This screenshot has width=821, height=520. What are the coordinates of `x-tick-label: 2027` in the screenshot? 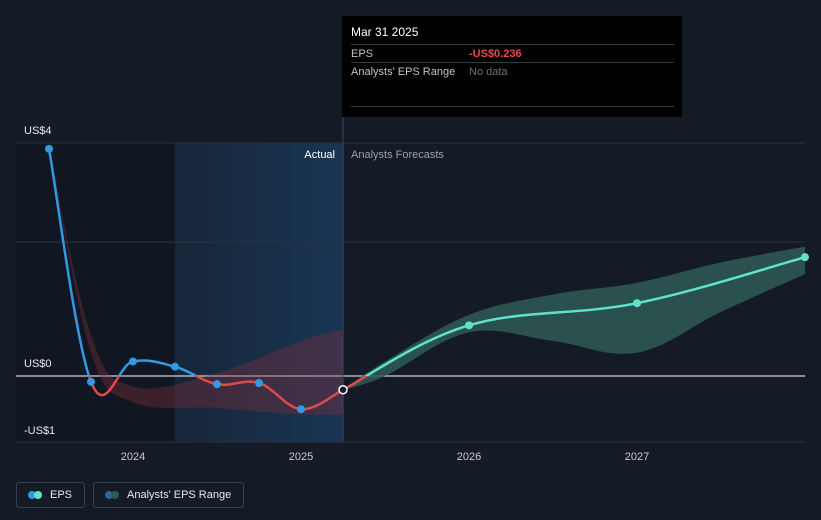 It's located at (637, 457).